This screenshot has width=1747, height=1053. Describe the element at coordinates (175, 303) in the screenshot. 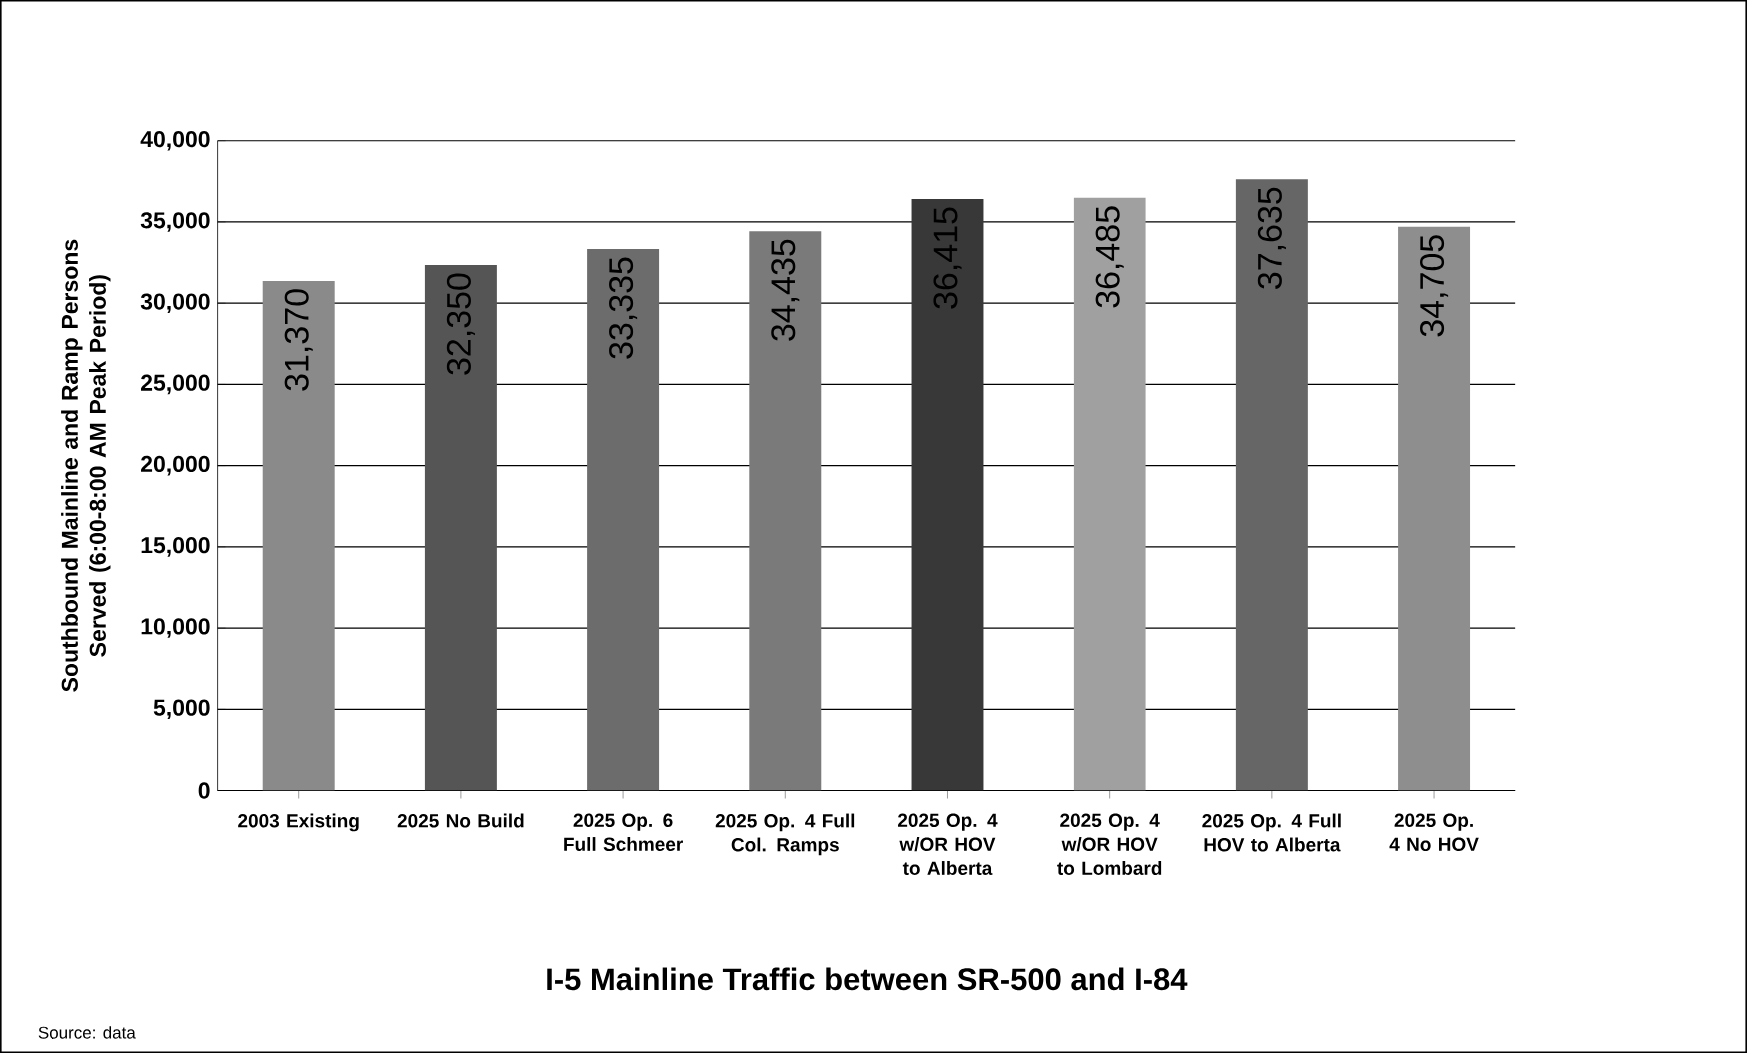

I see `y-tick-label: 30,000` at that location.